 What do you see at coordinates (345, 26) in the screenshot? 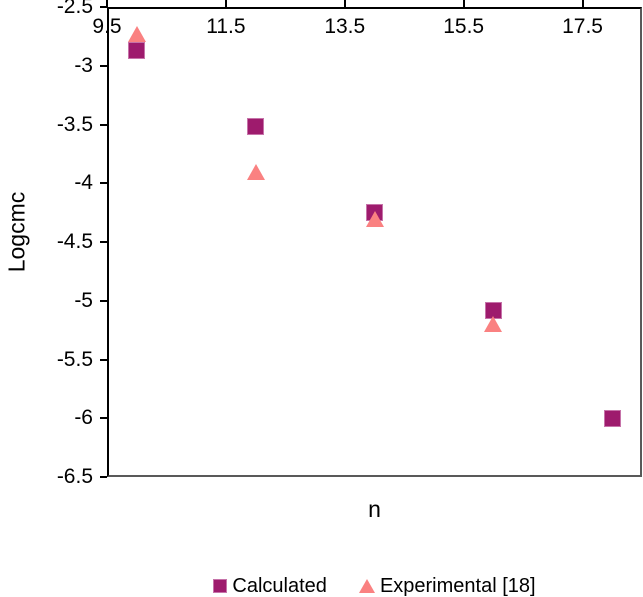
I see `x-tick-label: 13.5` at bounding box center [345, 26].